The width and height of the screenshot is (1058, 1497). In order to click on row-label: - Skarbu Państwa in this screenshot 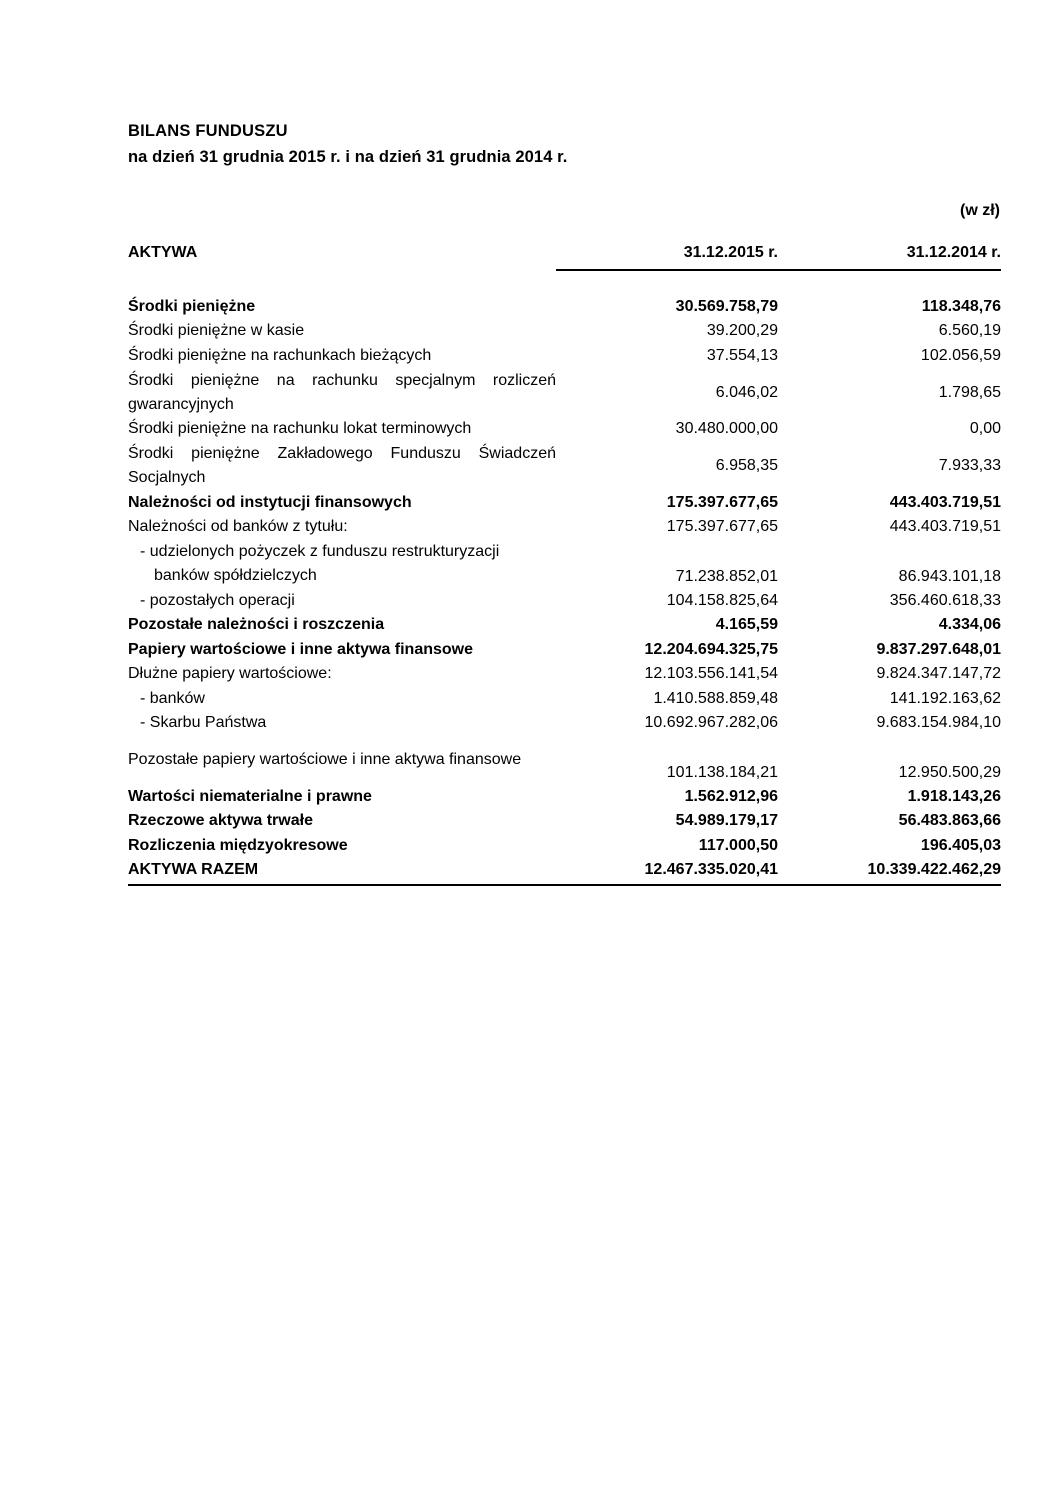, I will do `click(203, 723)`.